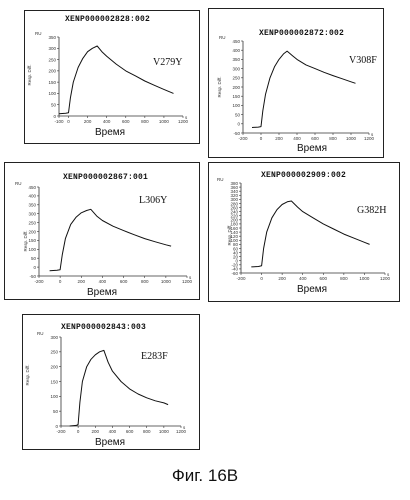 The image size is (410, 500). I want to click on mutation-label: E283F, so click(154, 356).